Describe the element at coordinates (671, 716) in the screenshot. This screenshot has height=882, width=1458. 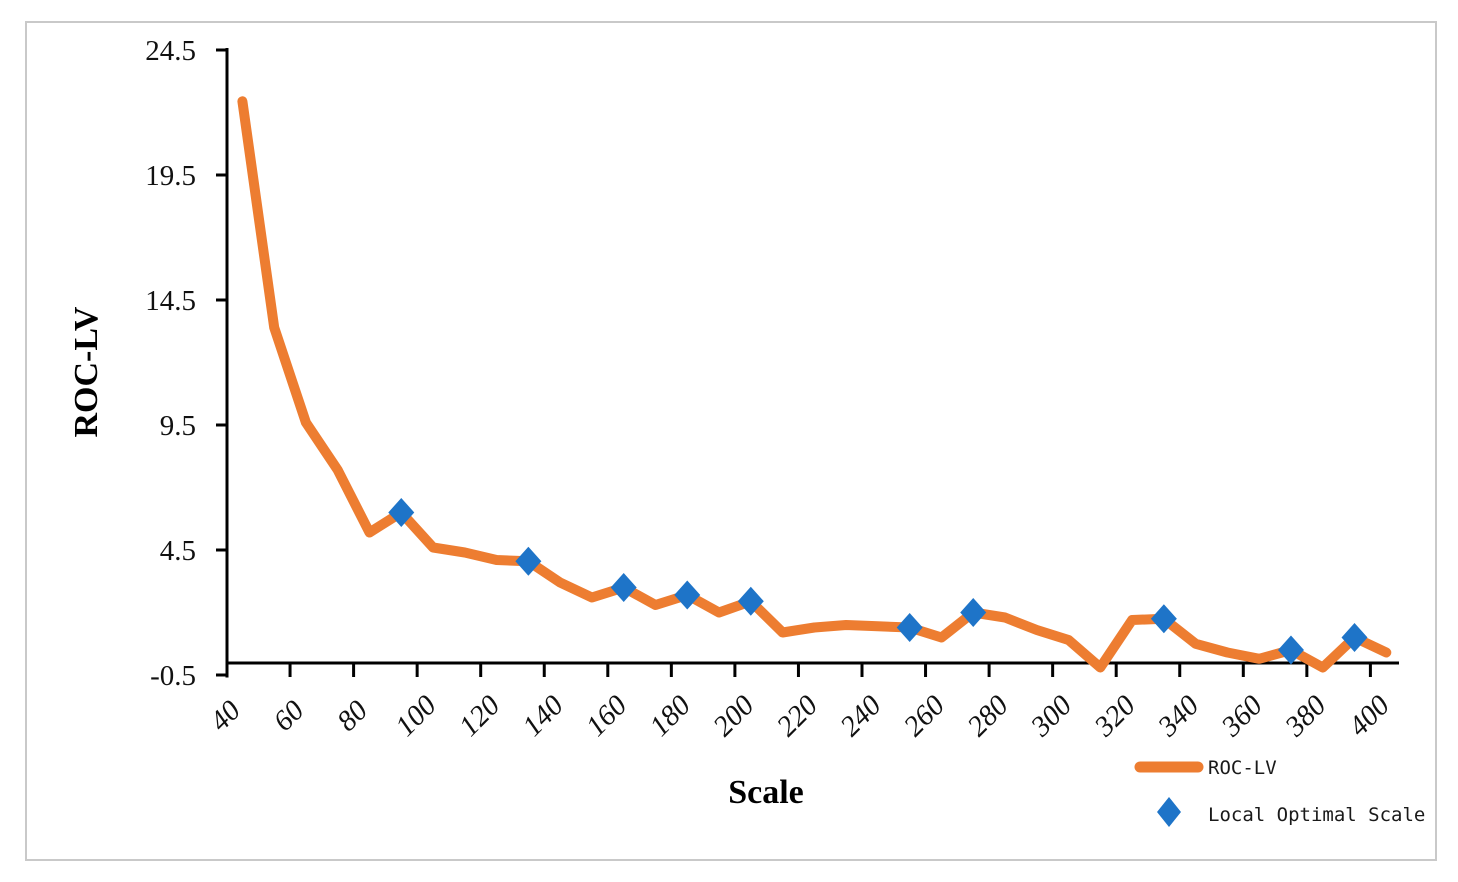
I see `x-tick-label: 180` at that location.